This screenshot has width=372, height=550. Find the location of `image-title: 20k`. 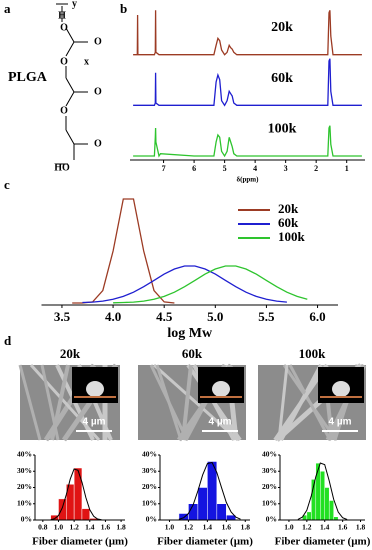

image-title: 20k is located at coordinates (70, 353).